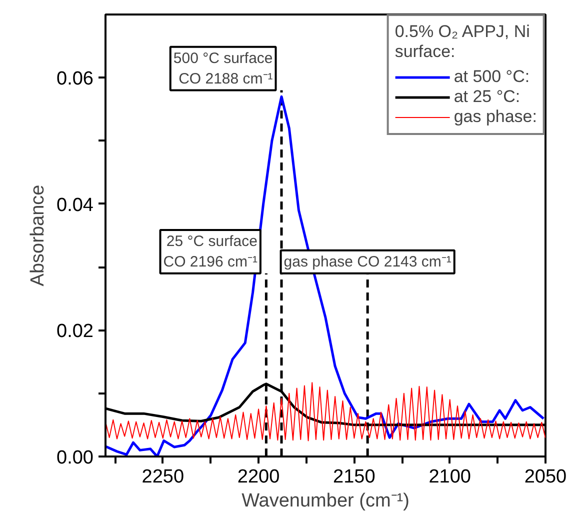  Describe the element at coordinates (258, 477) in the screenshot. I see `x-tick-label: 2200` at that location.